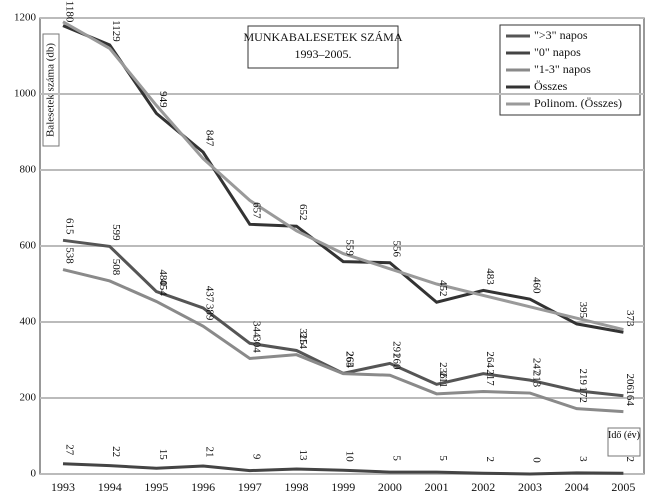  Describe the element at coordinates (210, 452) in the screenshot. I see `data-label: 21` at that location.